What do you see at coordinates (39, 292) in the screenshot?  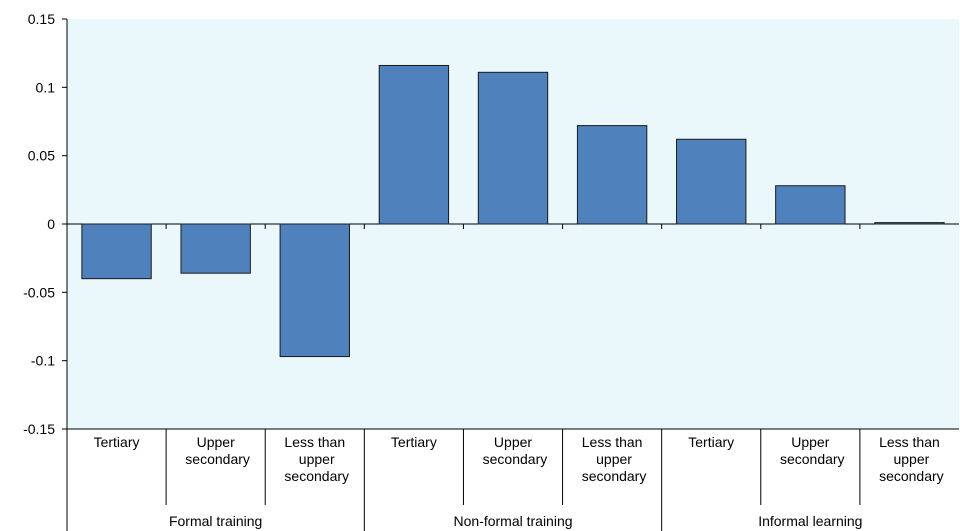 I see `y-tick-label: -0.05` at bounding box center [39, 292].